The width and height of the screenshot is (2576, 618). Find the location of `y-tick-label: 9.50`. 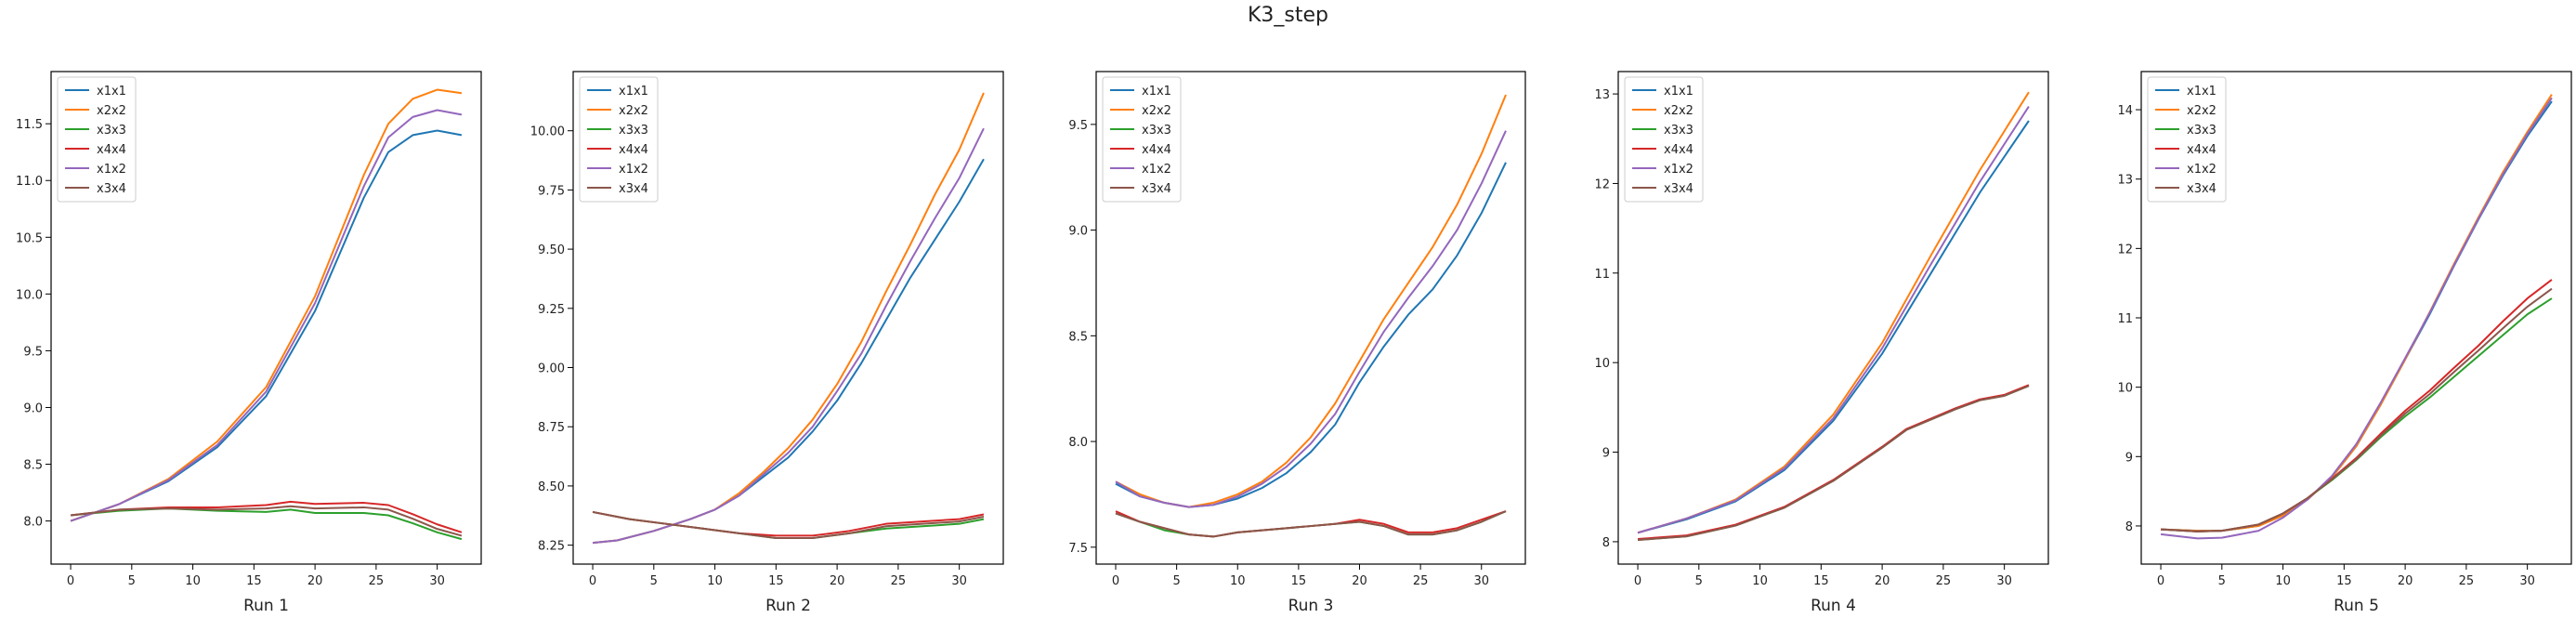

y-tick-label: 9.50 is located at coordinates (551, 250).